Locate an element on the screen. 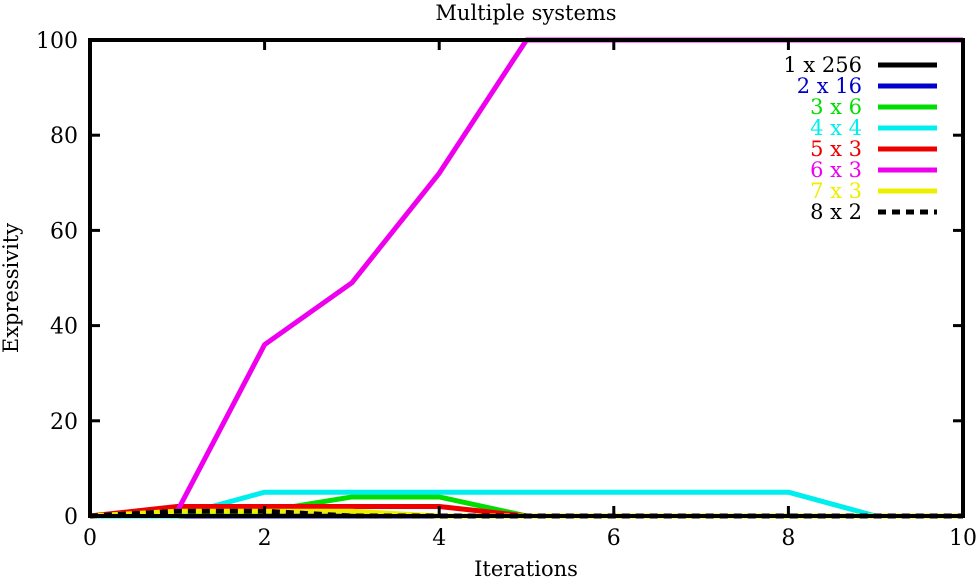 This screenshot has width=976, height=578. y-tick-label: 100 is located at coordinates (57, 41).